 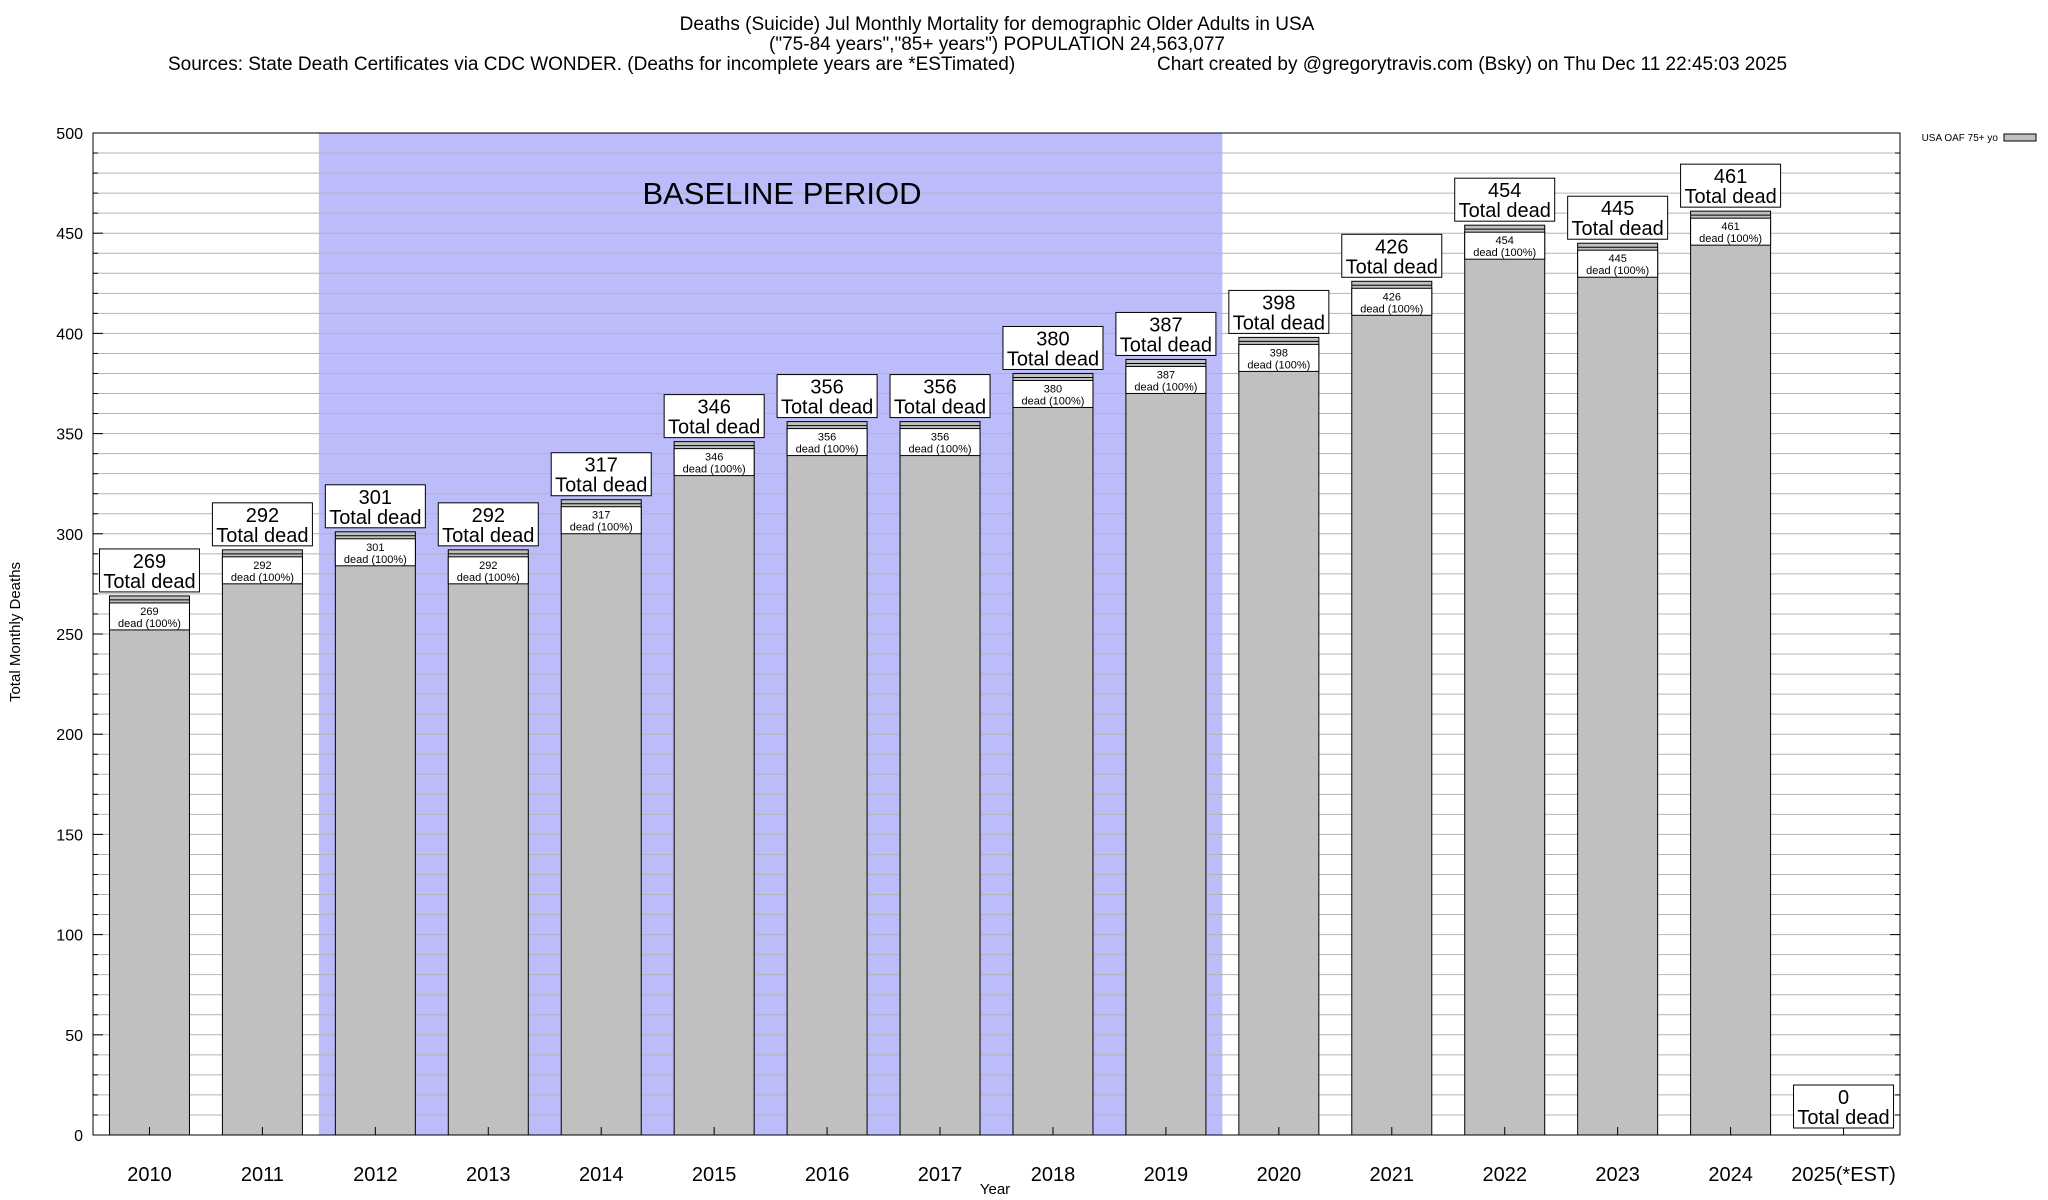 What do you see at coordinates (1505, 241) in the screenshot?
I see `bar-inner-value: 454` at bounding box center [1505, 241].